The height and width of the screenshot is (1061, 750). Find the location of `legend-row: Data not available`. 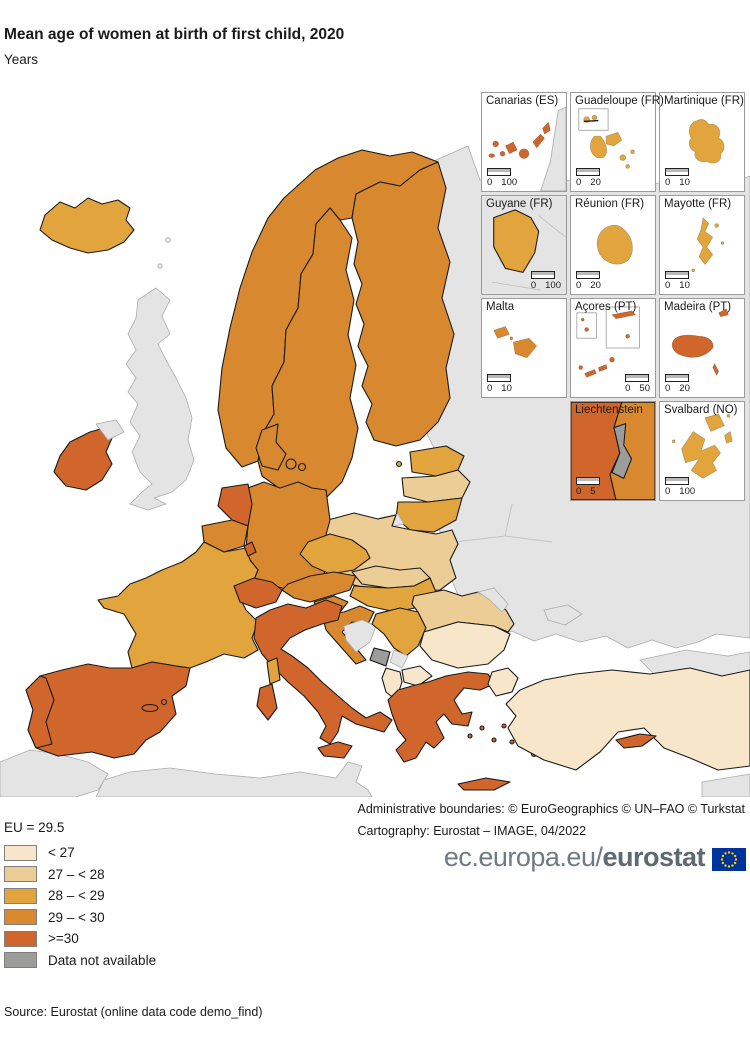

legend-row: Data not available is located at coordinates (80, 961).